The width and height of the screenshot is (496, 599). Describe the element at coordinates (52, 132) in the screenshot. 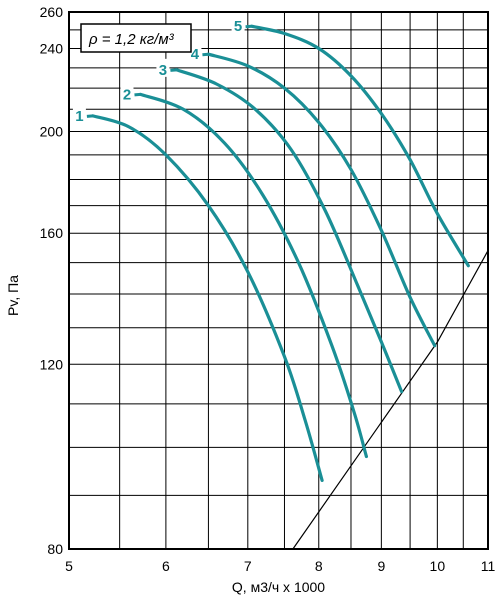

I see `y-tick-label: 200` at that location.